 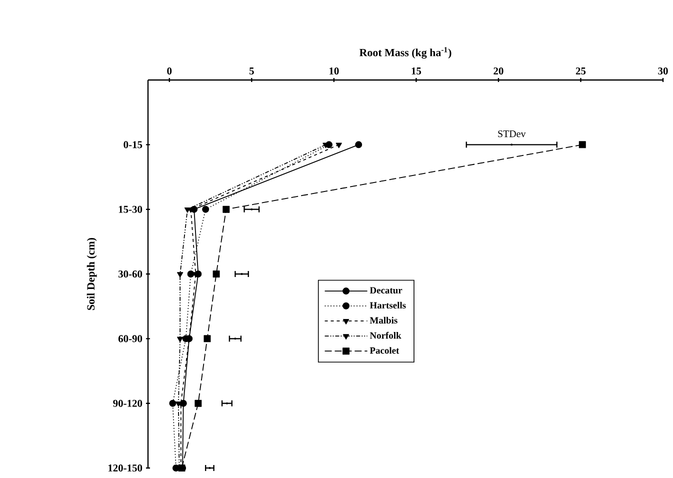 I want to click on y-tick-label: 0-15, so click(x=133, y=144).